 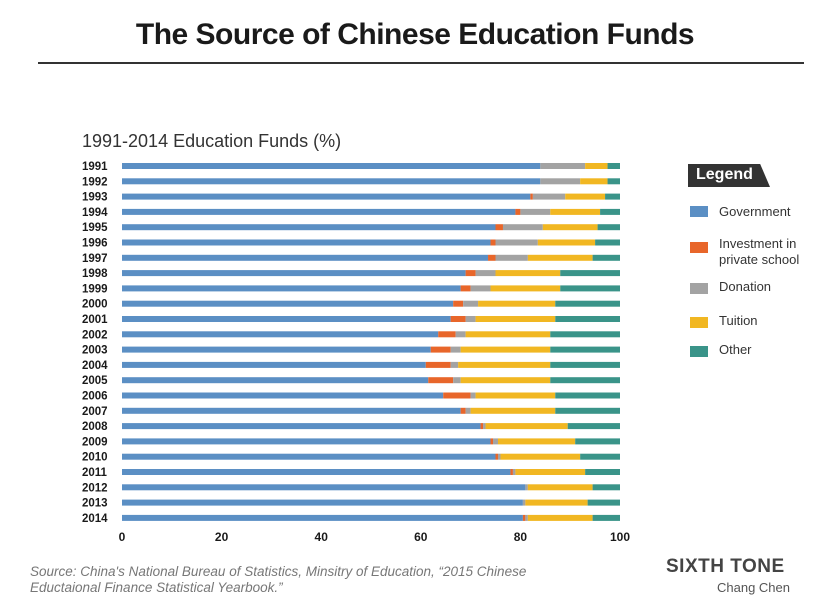 I want to click on bar-1995-other, so click(x=608, y=227).